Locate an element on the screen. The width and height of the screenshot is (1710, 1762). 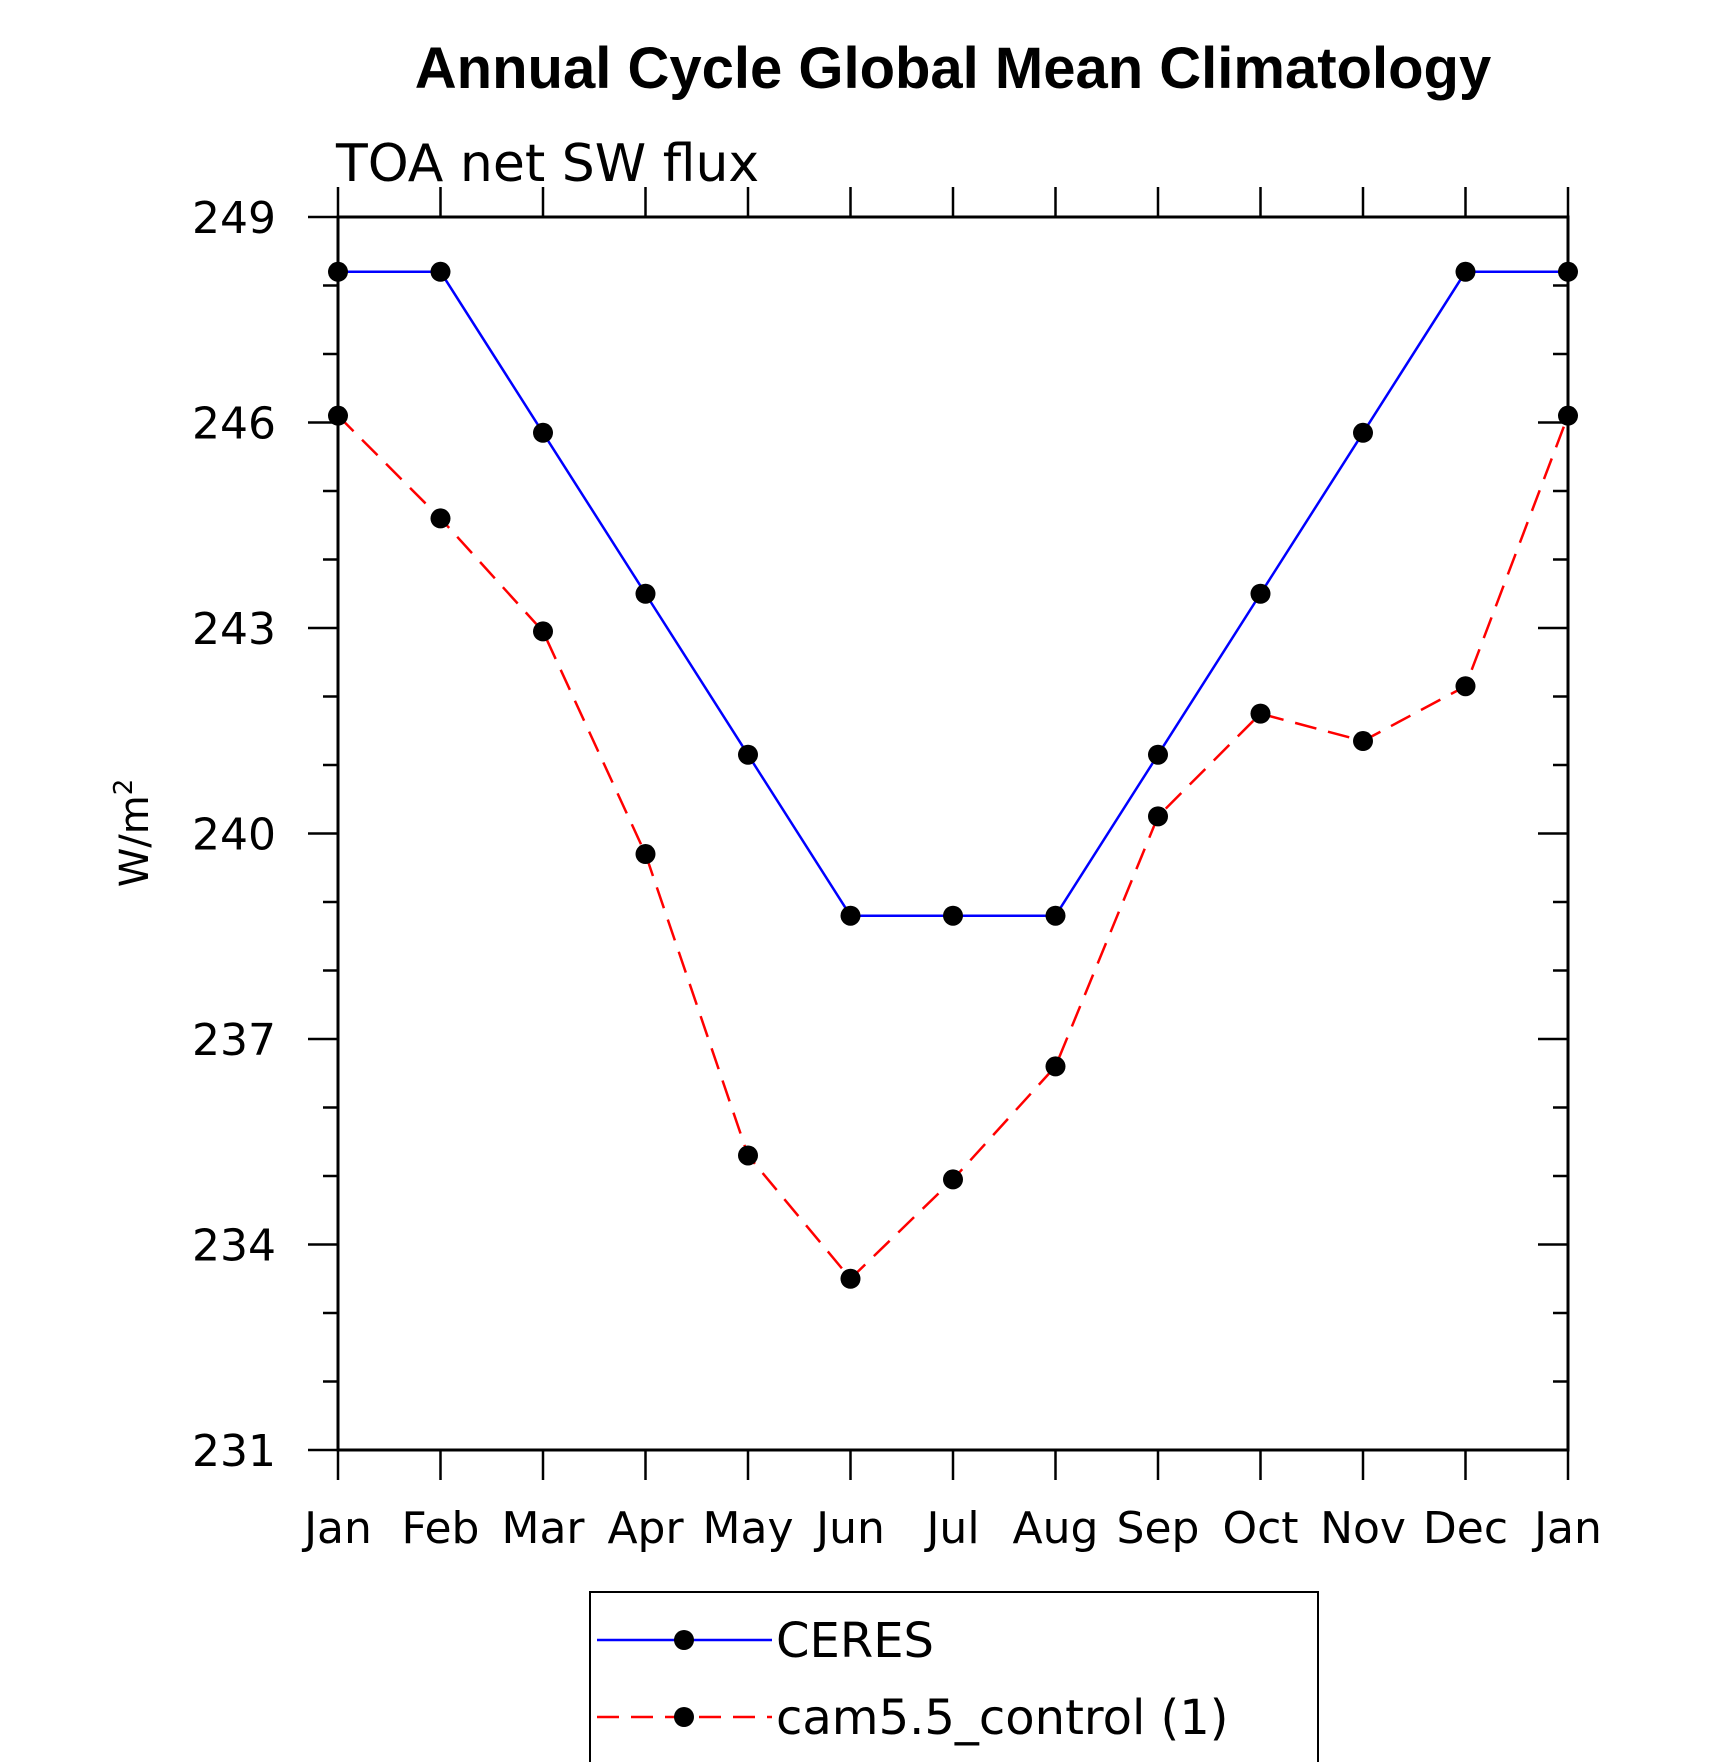
y-tick-label: 231 is located at coordinates (234, 1451).